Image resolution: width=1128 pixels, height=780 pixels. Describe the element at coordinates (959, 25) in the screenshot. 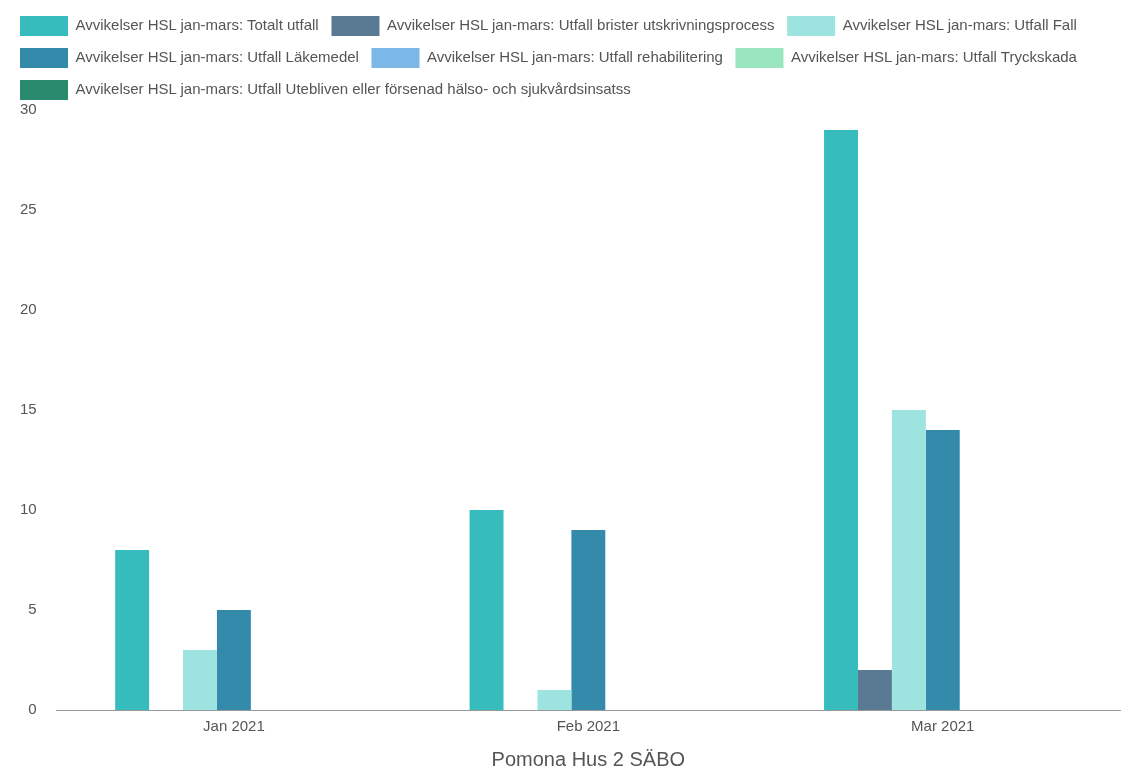

I see `legend-label: Avvikelser HSL jan-mars: Utfall Fall` at that location.